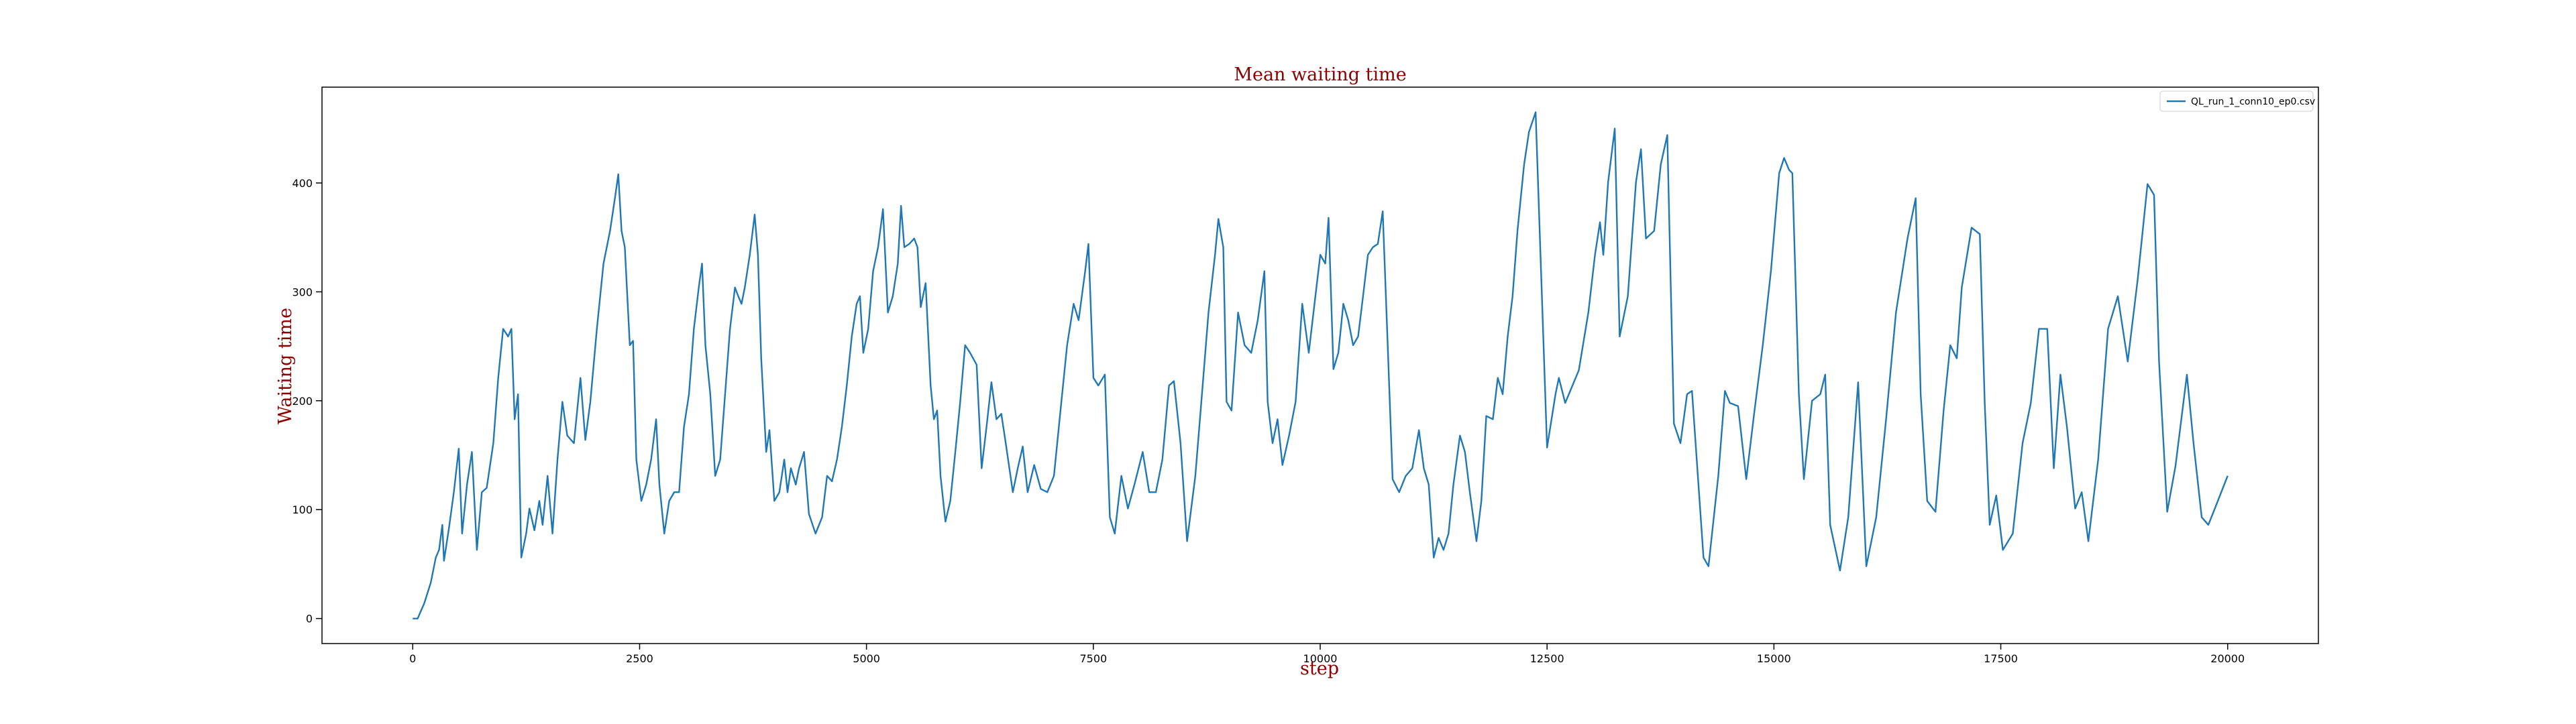 The height and width of the screenshot is (724, 2576). What do you see at coordinates (1320, 658) in the screenshot?
I see `x-tick-label: 10000` at bounding box center [1320, 658].